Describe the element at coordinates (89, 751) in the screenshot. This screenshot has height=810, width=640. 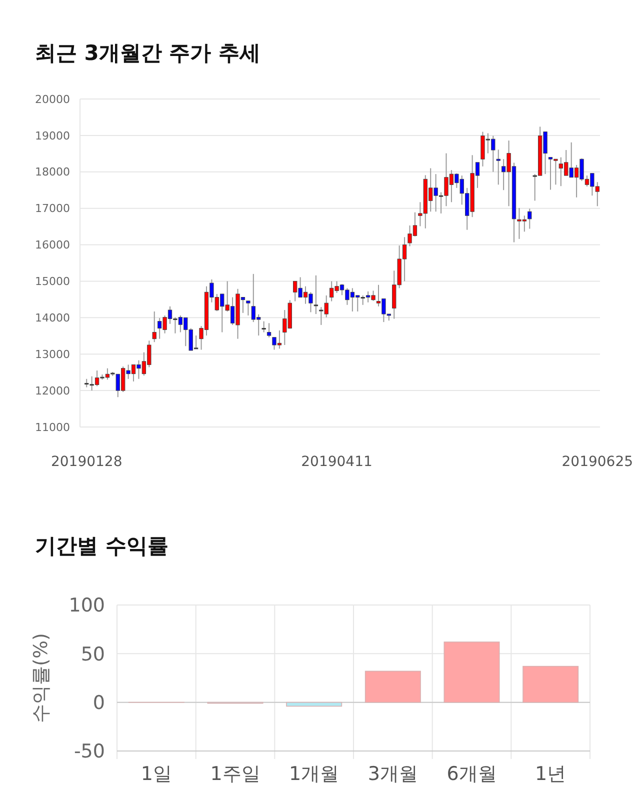
I see `y-tick-label: -50` at that location.